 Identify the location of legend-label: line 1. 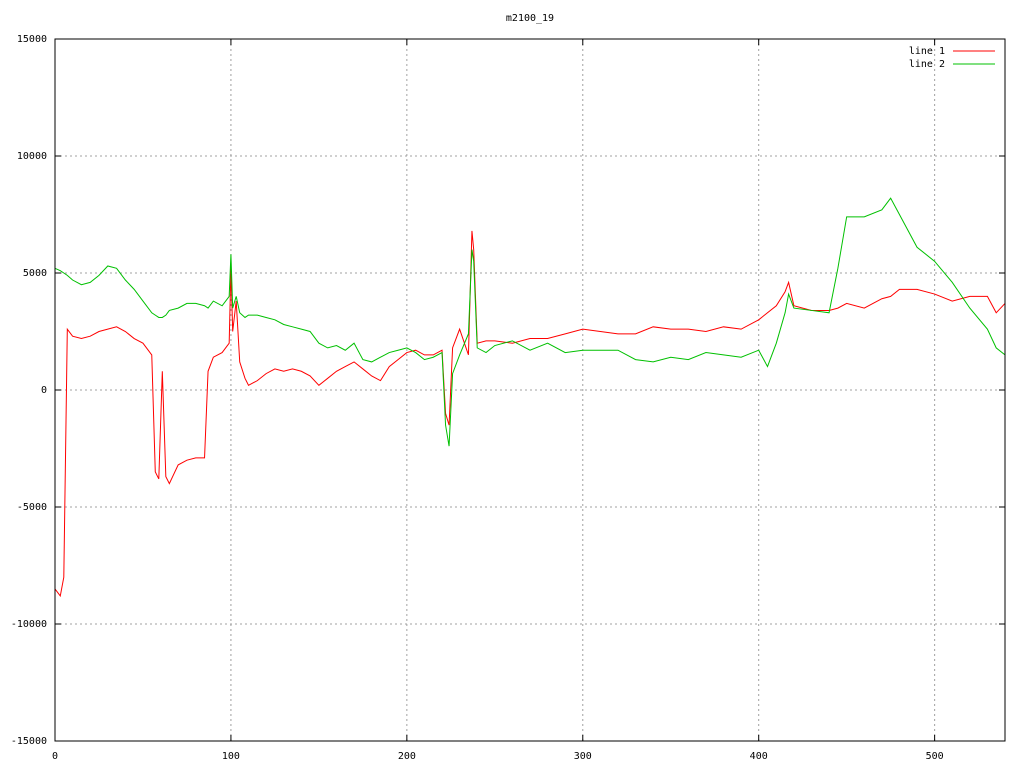
(927, 51).